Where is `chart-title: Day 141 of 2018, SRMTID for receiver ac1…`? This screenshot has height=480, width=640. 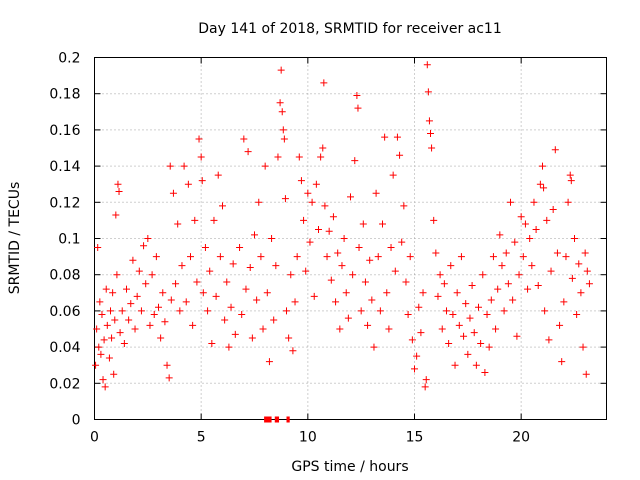
chart-title: Day 141 of 2018, SRMTID for receiver ac1… is located at coordinates (350, 29).